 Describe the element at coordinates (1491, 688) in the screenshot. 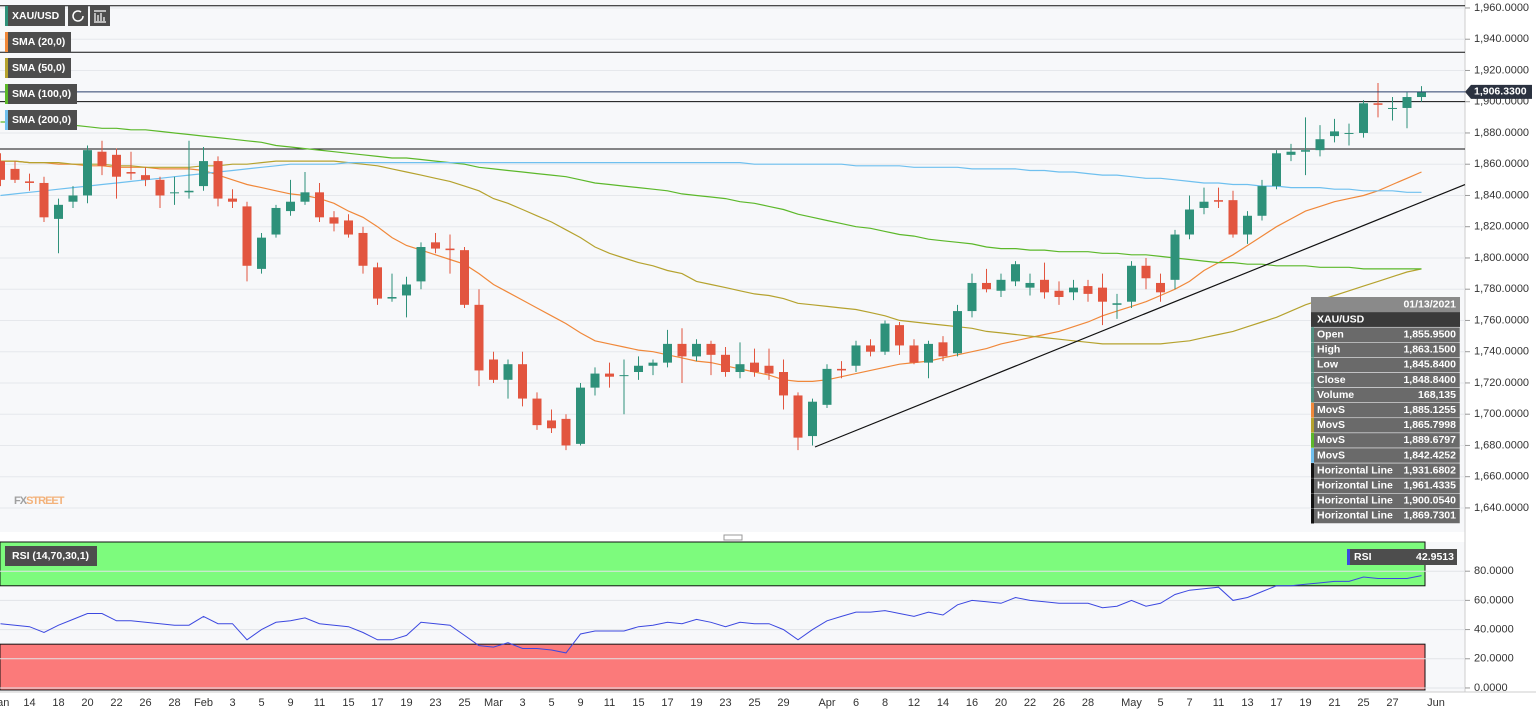

I see `y-tick-label: 0.0000` at that location.